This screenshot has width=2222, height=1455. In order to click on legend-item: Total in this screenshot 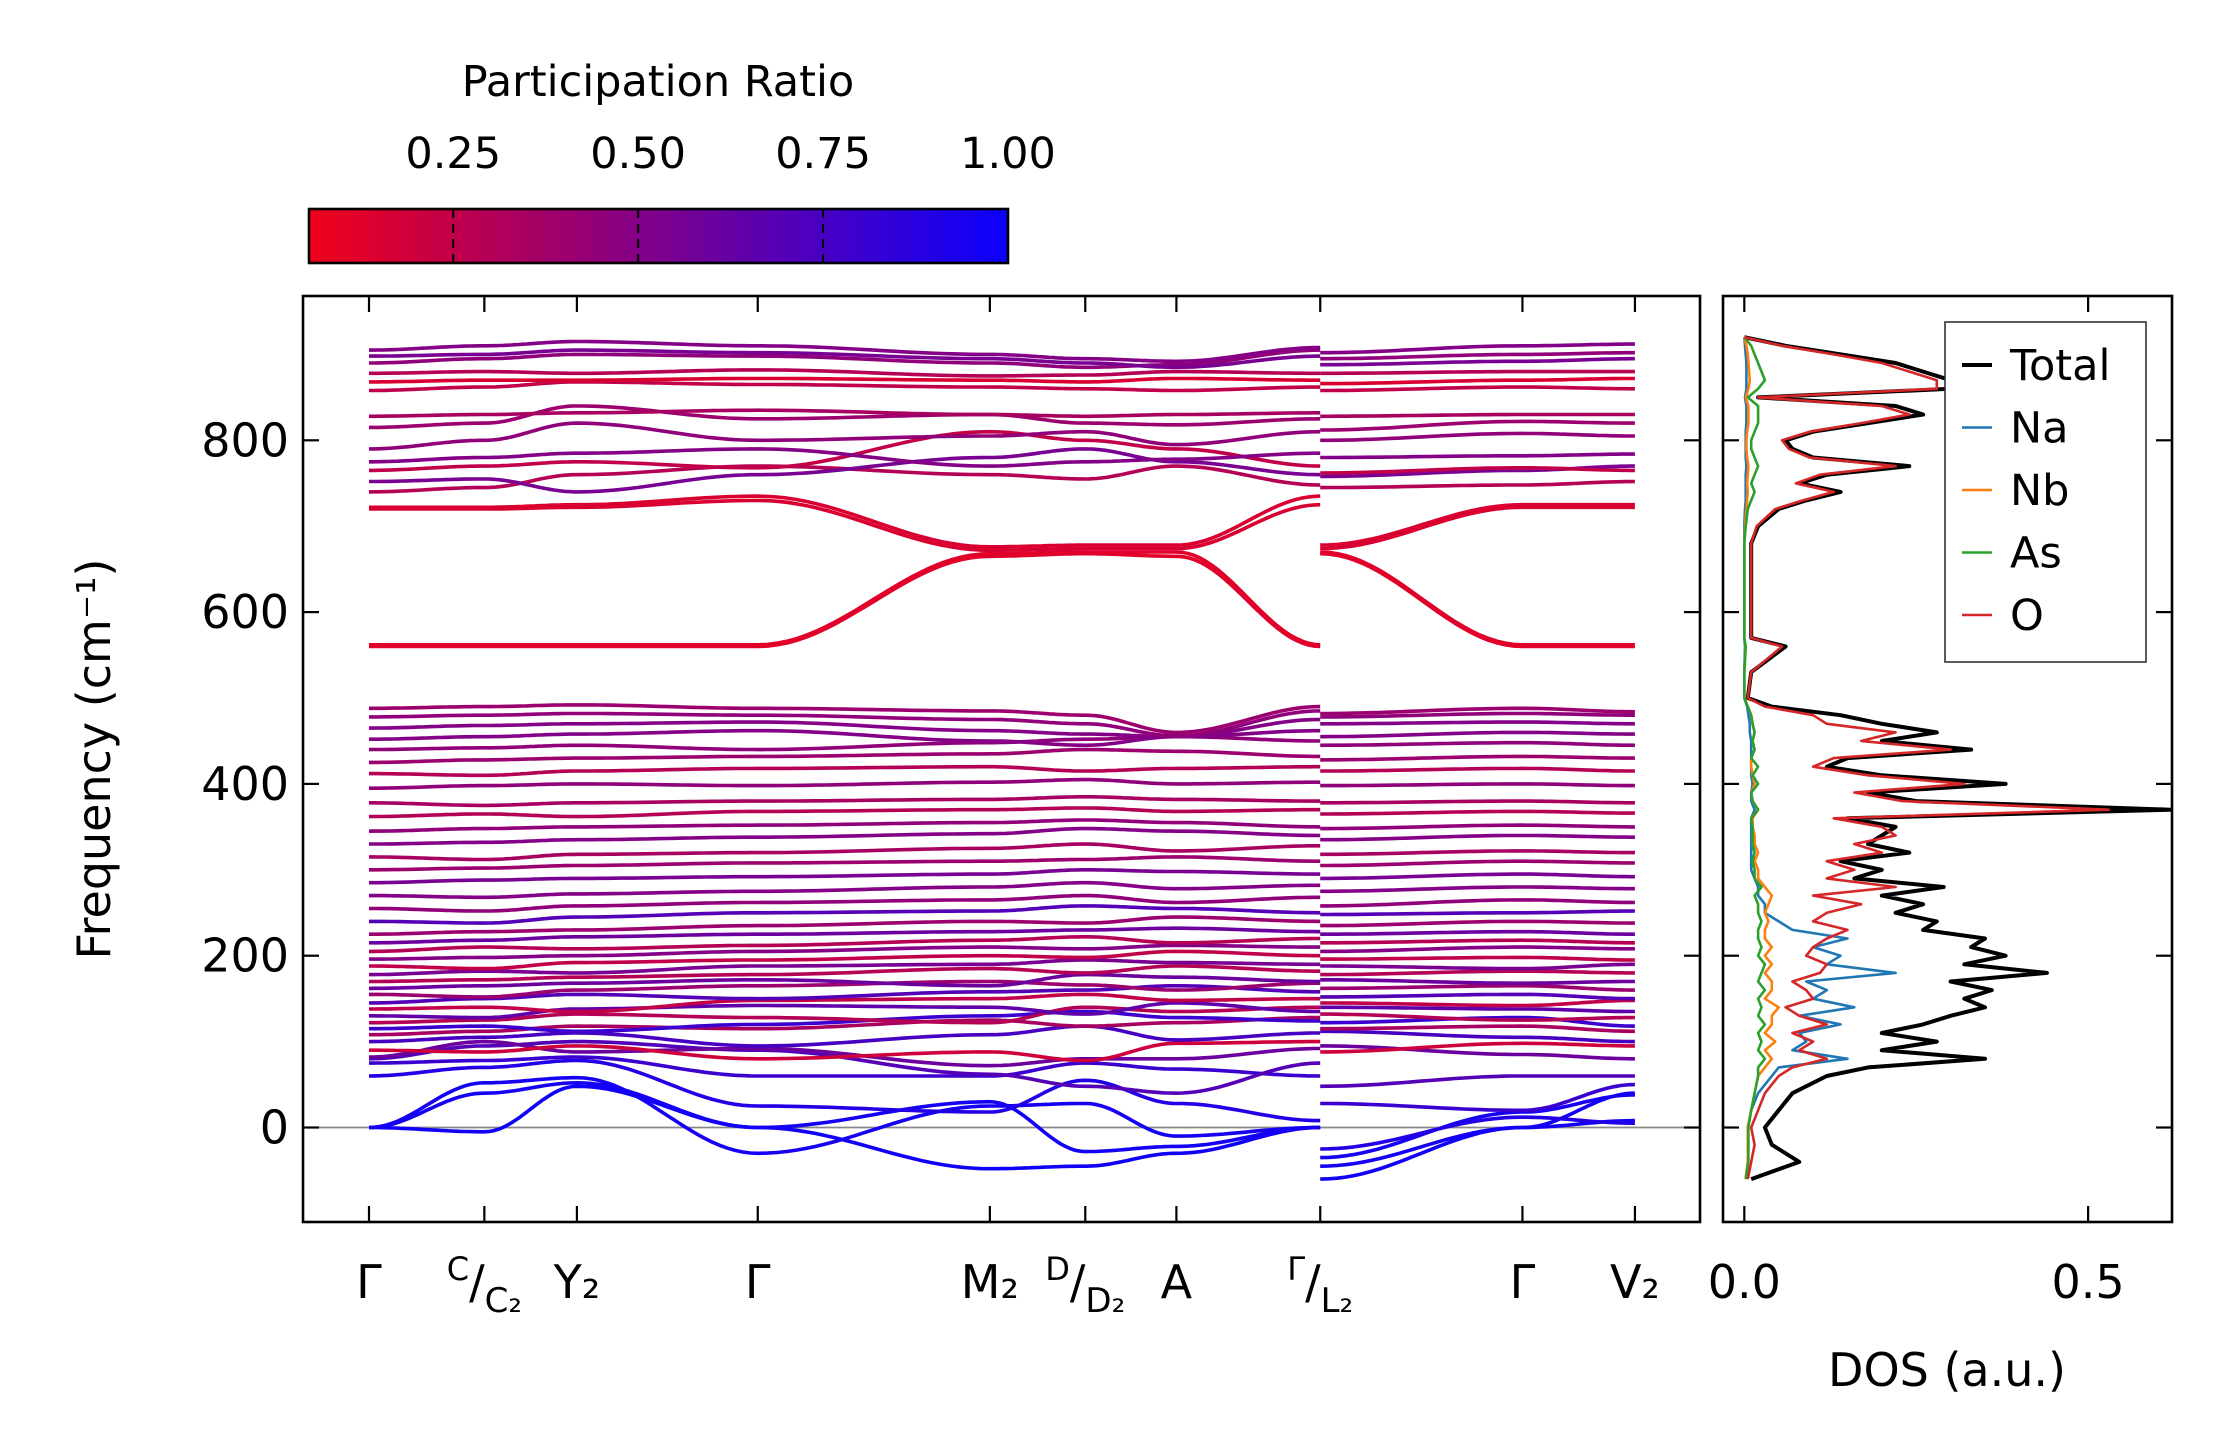, I will do `click(2036, 366)`.